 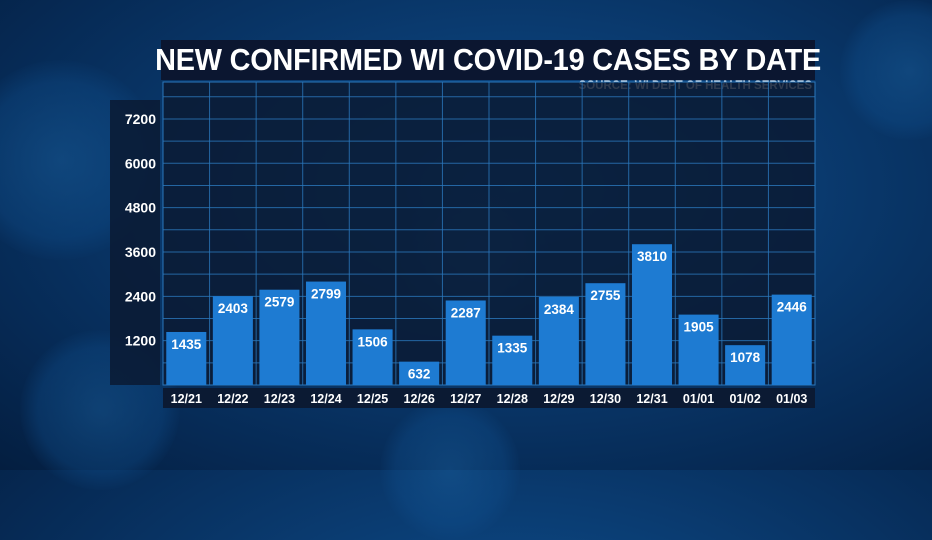 I want to click on bar-value-label: 1078, so click(x=745, y=357).